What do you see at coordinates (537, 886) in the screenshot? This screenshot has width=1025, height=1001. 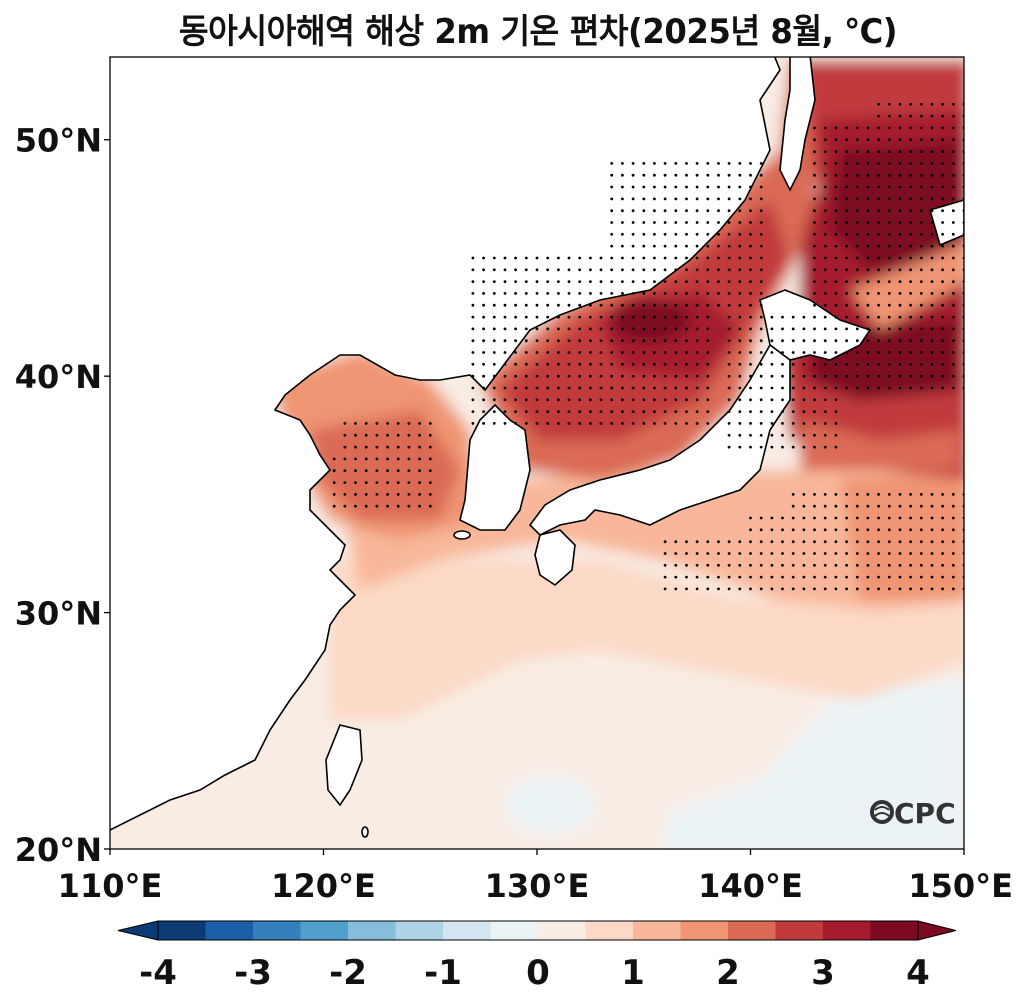 I see `x-tick-label: 130°E` at bounding box center [537, 886].